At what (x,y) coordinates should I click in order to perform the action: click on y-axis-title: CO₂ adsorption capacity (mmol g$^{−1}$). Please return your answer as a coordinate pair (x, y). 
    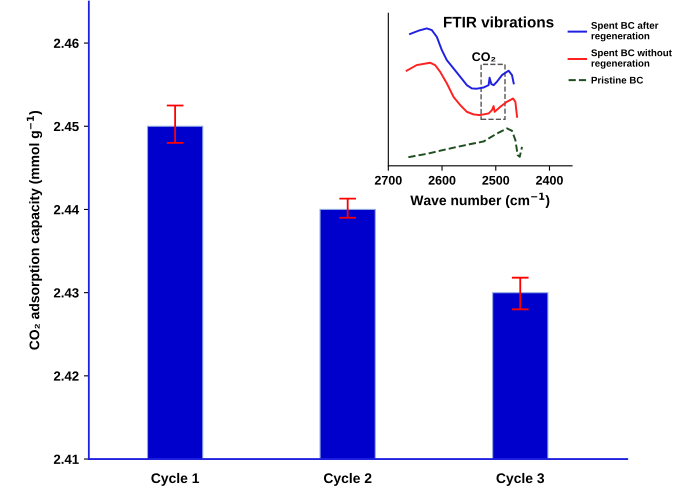
    Looking at the image, I should click on (34, 230).